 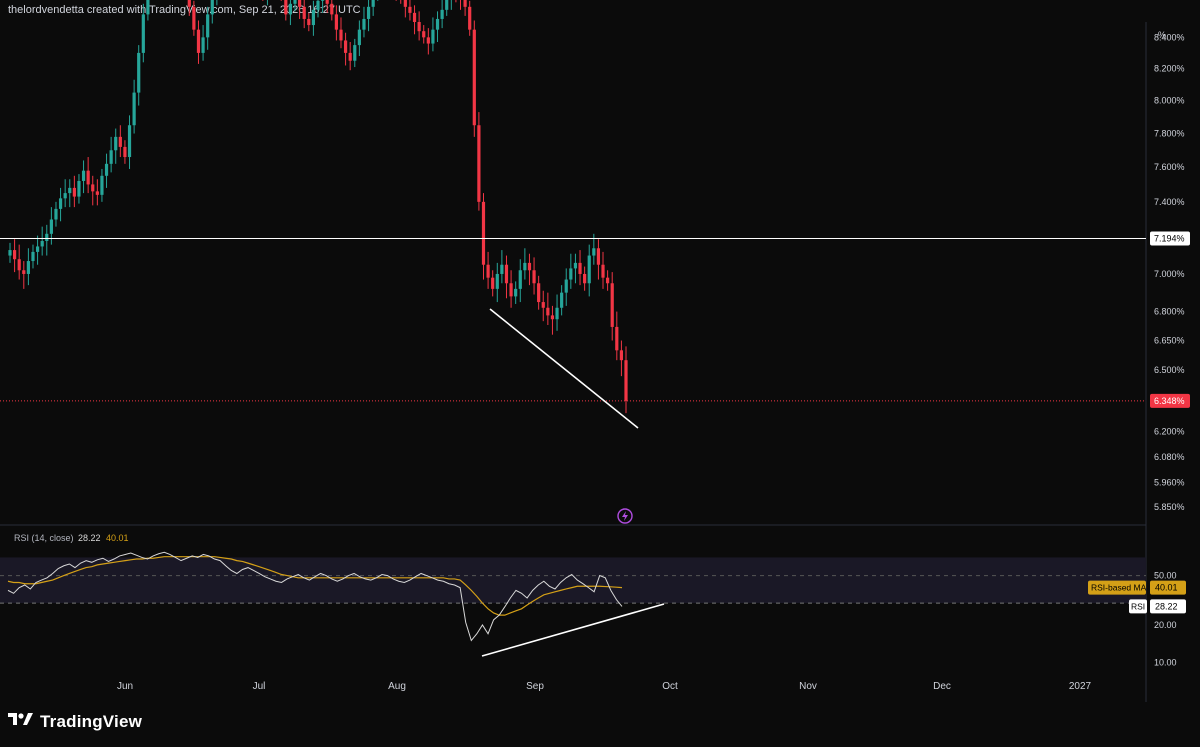 What do you see at coordinates (1169, 274) in the screenshot?
I see `price-tick-label: 7.000%` at bounding box center [1169, 274].